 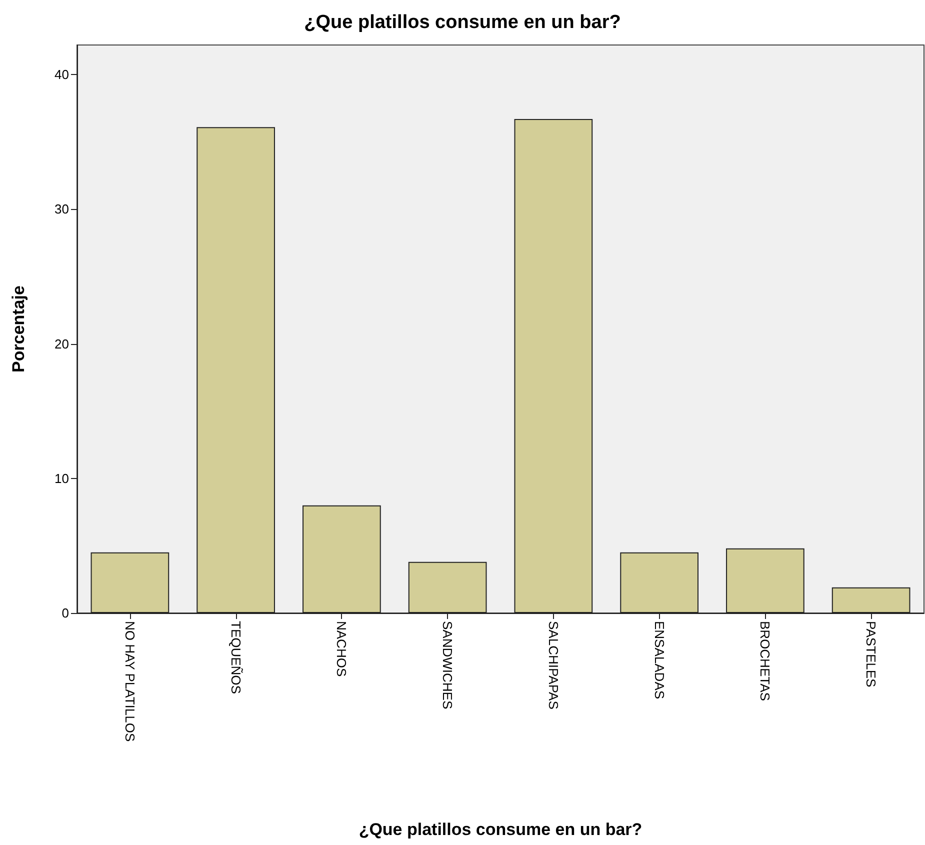 What do you see at coordinates (65, 613) in the screenshot?
I see `y-tick-label: 0` at bounding box center [65, 613].